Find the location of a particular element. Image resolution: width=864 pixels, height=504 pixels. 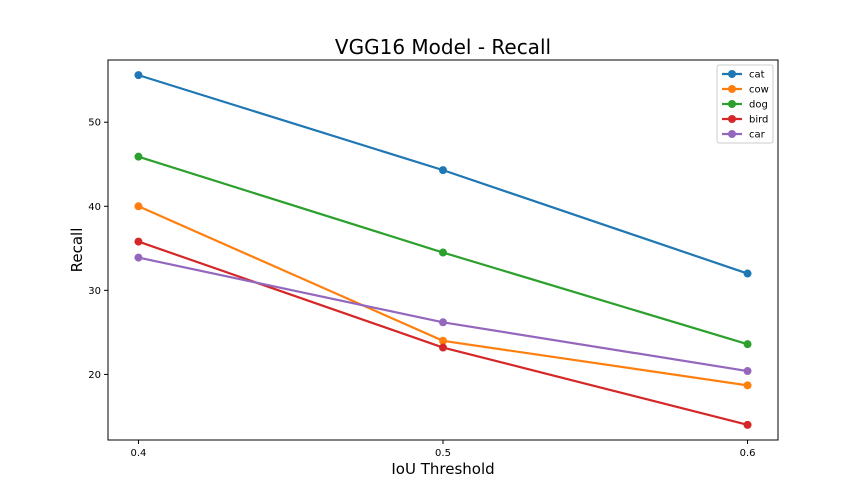

chart-title: VGG16 Model - Recall is located at coordinates (443, 47).